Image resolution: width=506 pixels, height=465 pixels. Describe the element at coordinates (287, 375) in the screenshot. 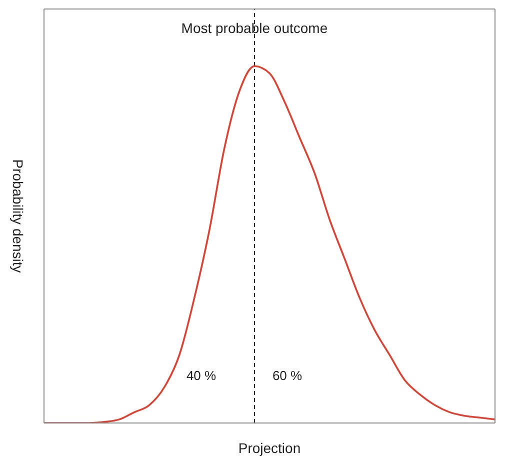

I see `annotation: 60 %` at that location.